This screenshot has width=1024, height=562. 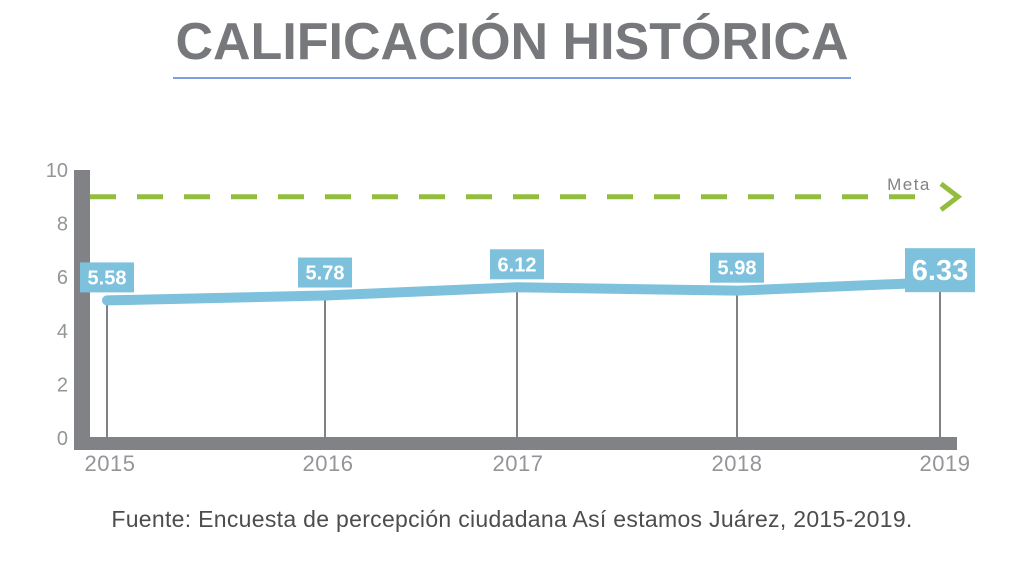 I want to click on y-tick-label: 8, so click(x=62, y=225).